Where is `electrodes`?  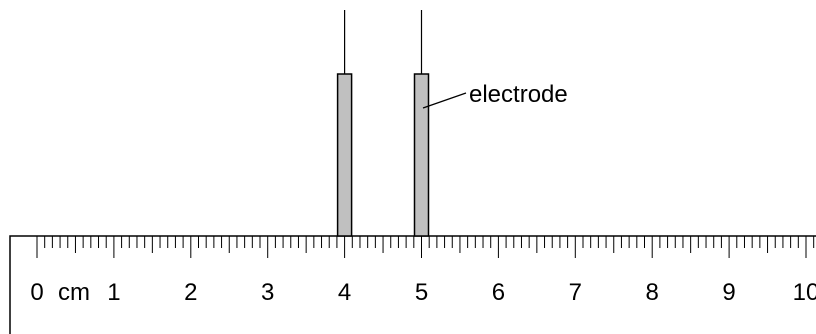 electrodes is located at coordinates (383, 123).